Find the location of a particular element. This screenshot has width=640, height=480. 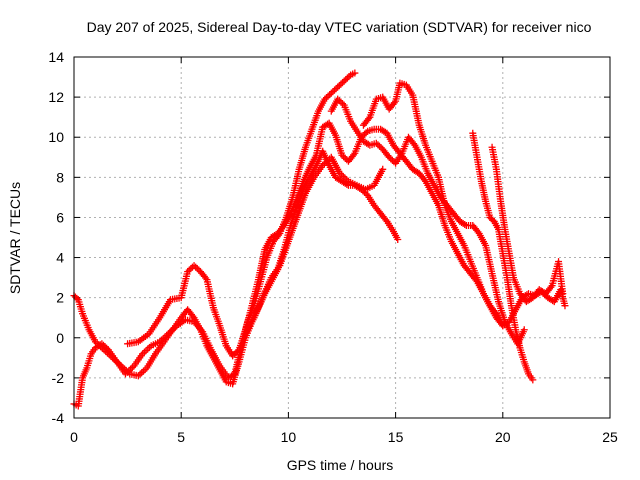

x-tick-label: 20 is located at coordinates (503, 437).